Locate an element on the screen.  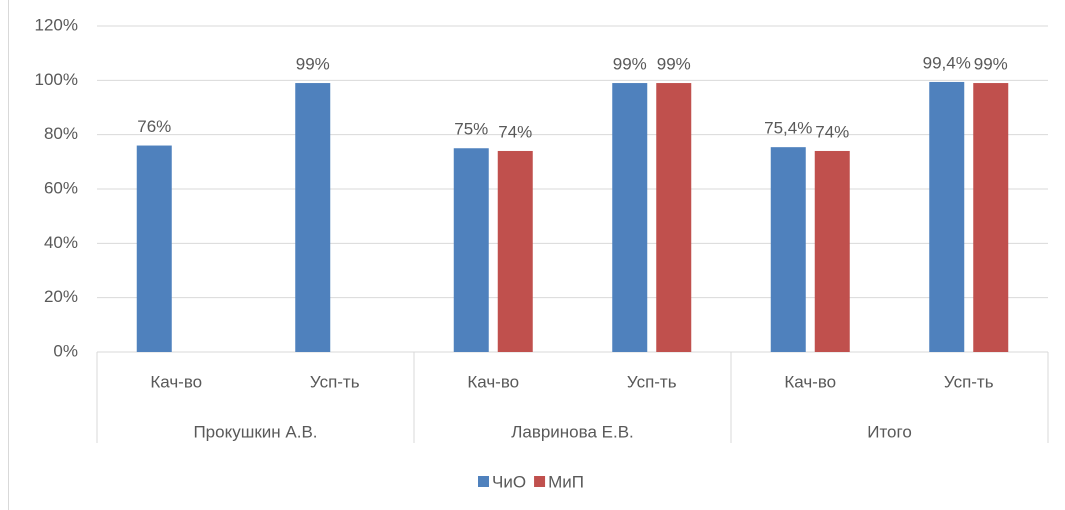
group-label: Прокушкин А.В. is located at coordinates (255, 431).